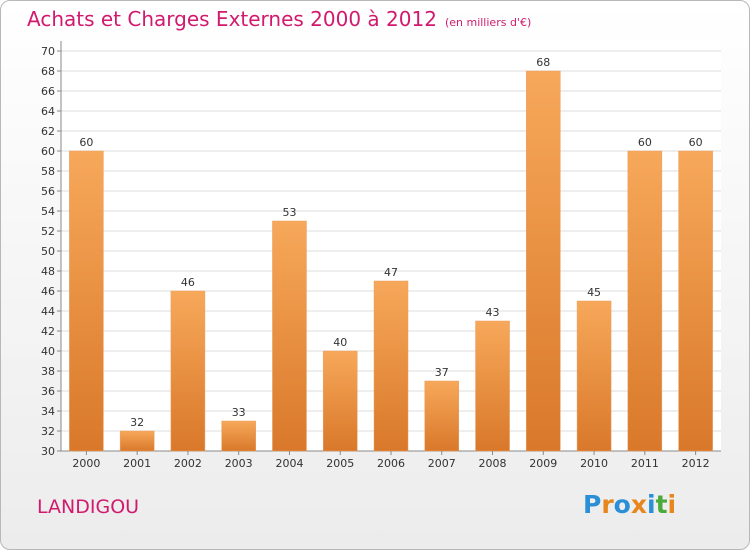 This screenshot has width=750, height=550. What do you see at coordinates (48, 171) in the screenshot?
I see `y-tick-label: 58` at bounding box center [48, 171].